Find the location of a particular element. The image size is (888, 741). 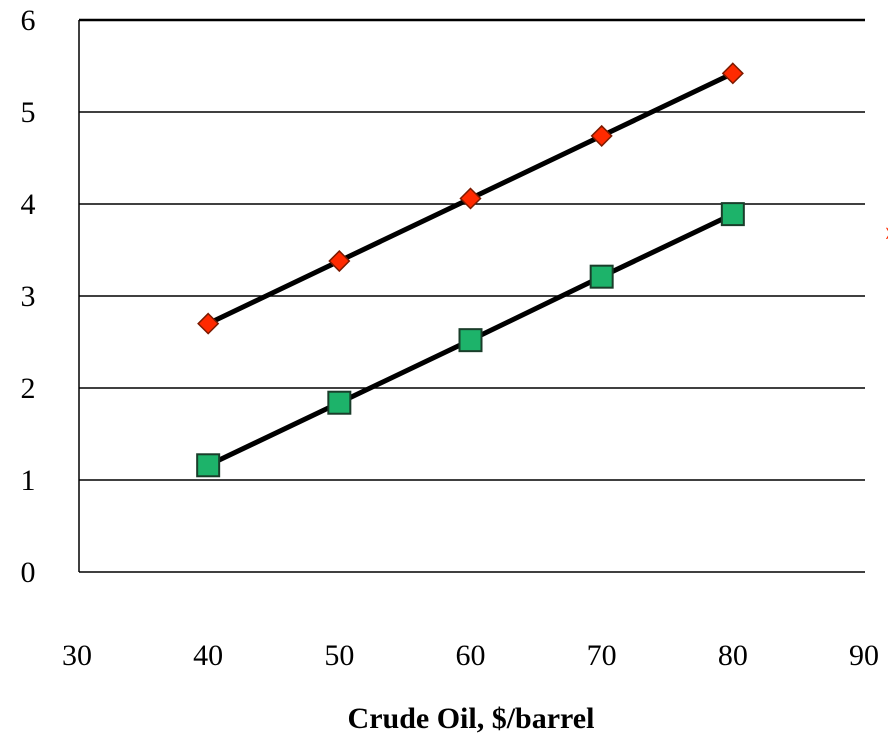

y-tick-label: 1 is located at coordinates (28, 480).